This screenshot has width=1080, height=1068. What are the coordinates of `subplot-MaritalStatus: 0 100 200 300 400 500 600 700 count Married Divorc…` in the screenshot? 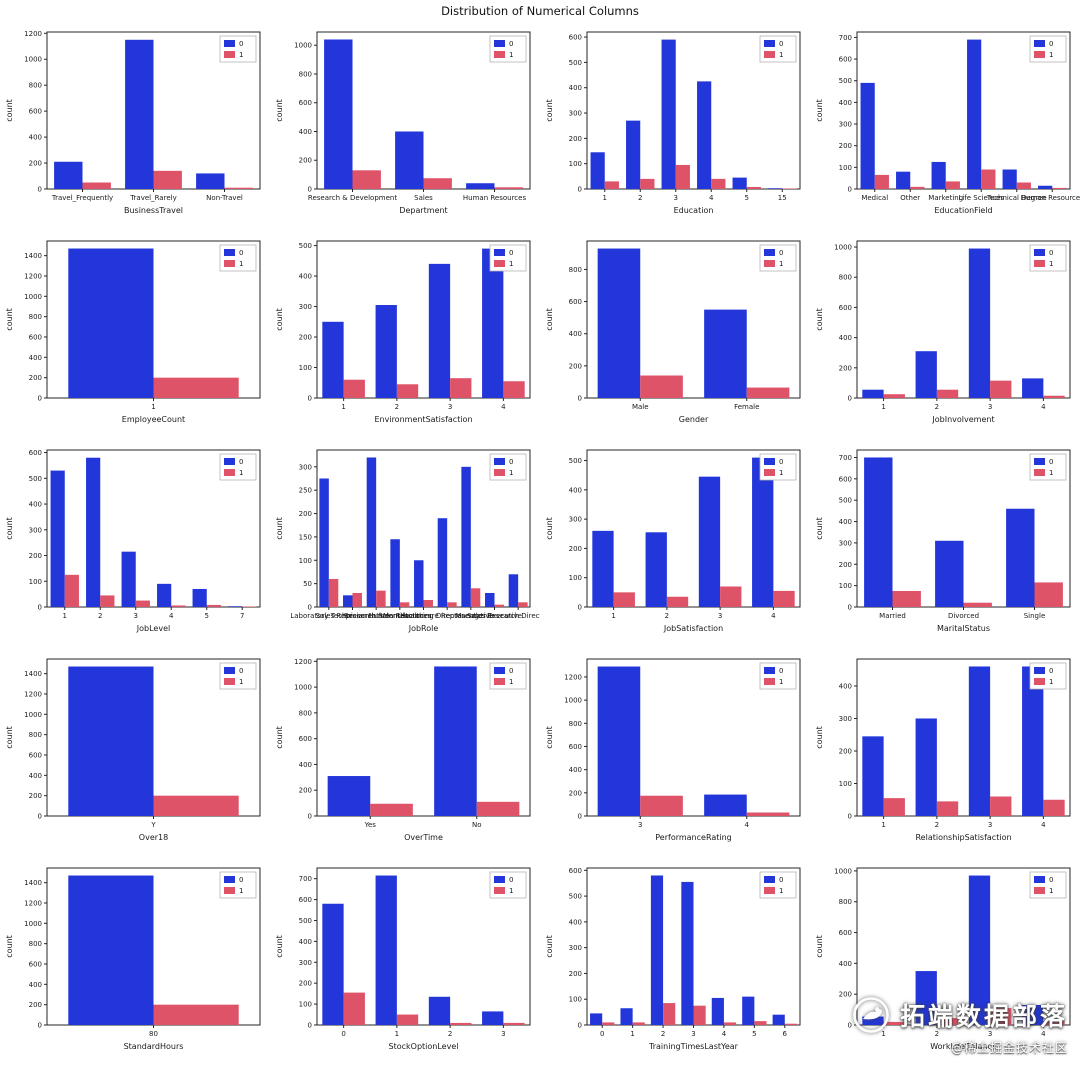 It's located at (945, 544).